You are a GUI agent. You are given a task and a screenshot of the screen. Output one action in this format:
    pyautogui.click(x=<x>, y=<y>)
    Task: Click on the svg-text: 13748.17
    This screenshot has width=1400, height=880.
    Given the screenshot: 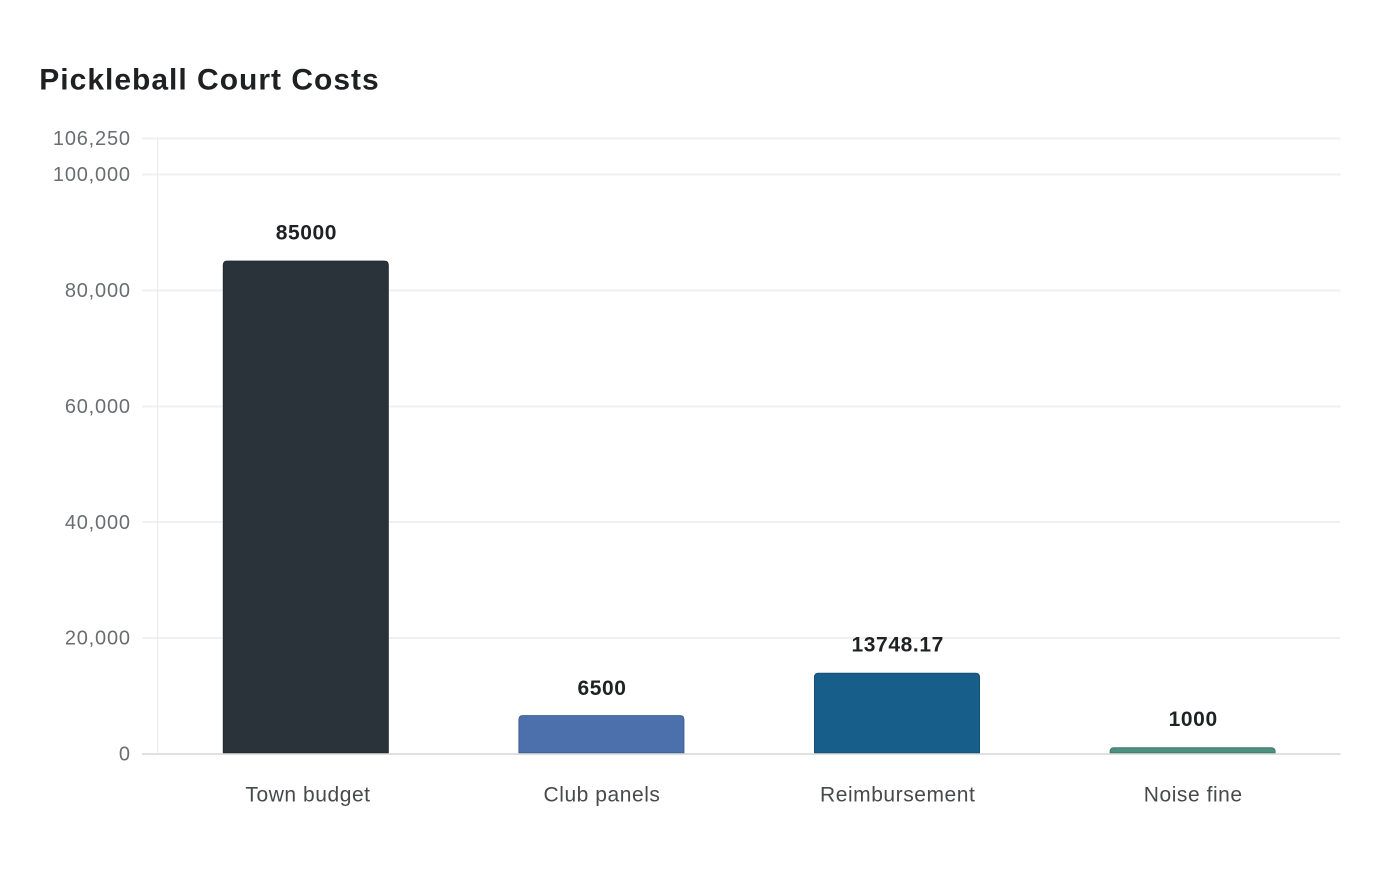 What is the action you would take?
    pyautogui.click(x=898, y=645)
    